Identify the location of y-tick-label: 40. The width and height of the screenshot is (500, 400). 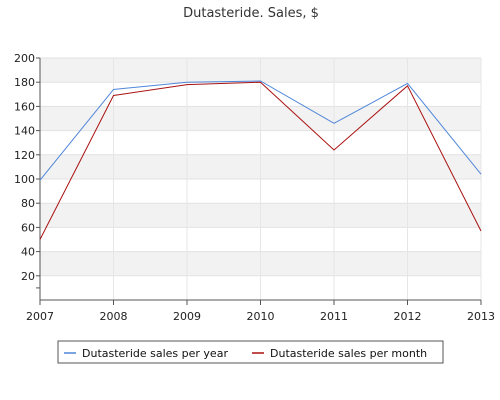
(28, 252).